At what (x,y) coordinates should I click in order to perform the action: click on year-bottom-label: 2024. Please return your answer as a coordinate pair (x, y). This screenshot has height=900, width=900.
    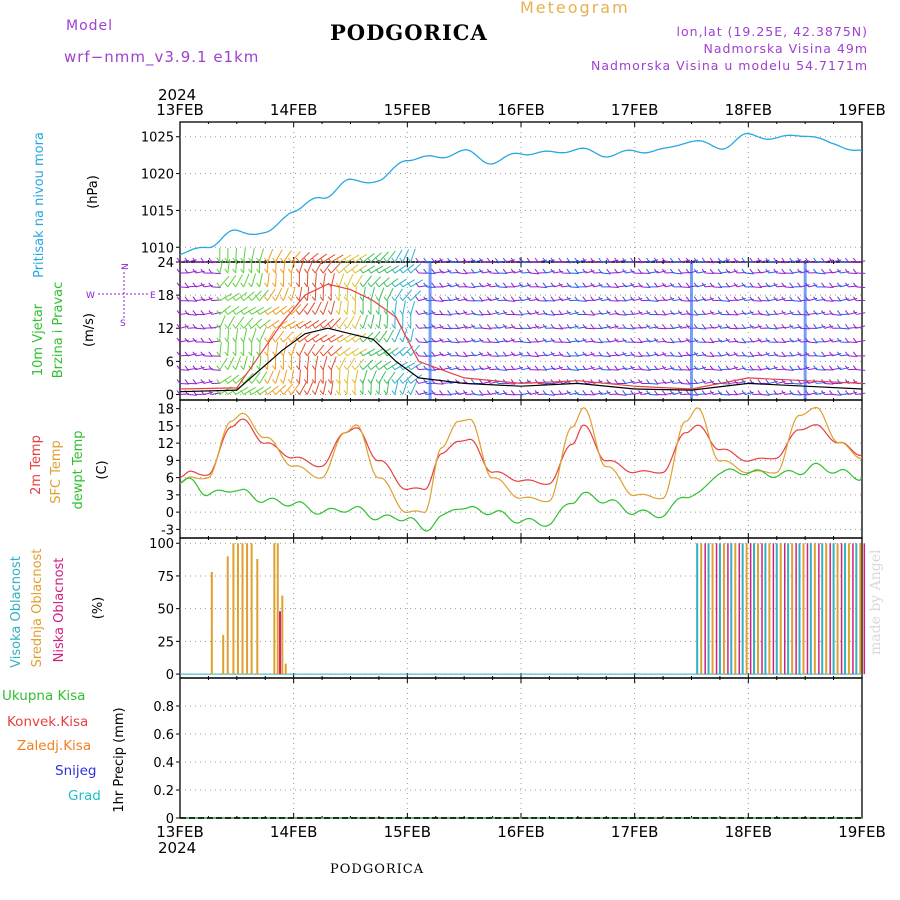
    Looking at the image, I should click on (177, 848).